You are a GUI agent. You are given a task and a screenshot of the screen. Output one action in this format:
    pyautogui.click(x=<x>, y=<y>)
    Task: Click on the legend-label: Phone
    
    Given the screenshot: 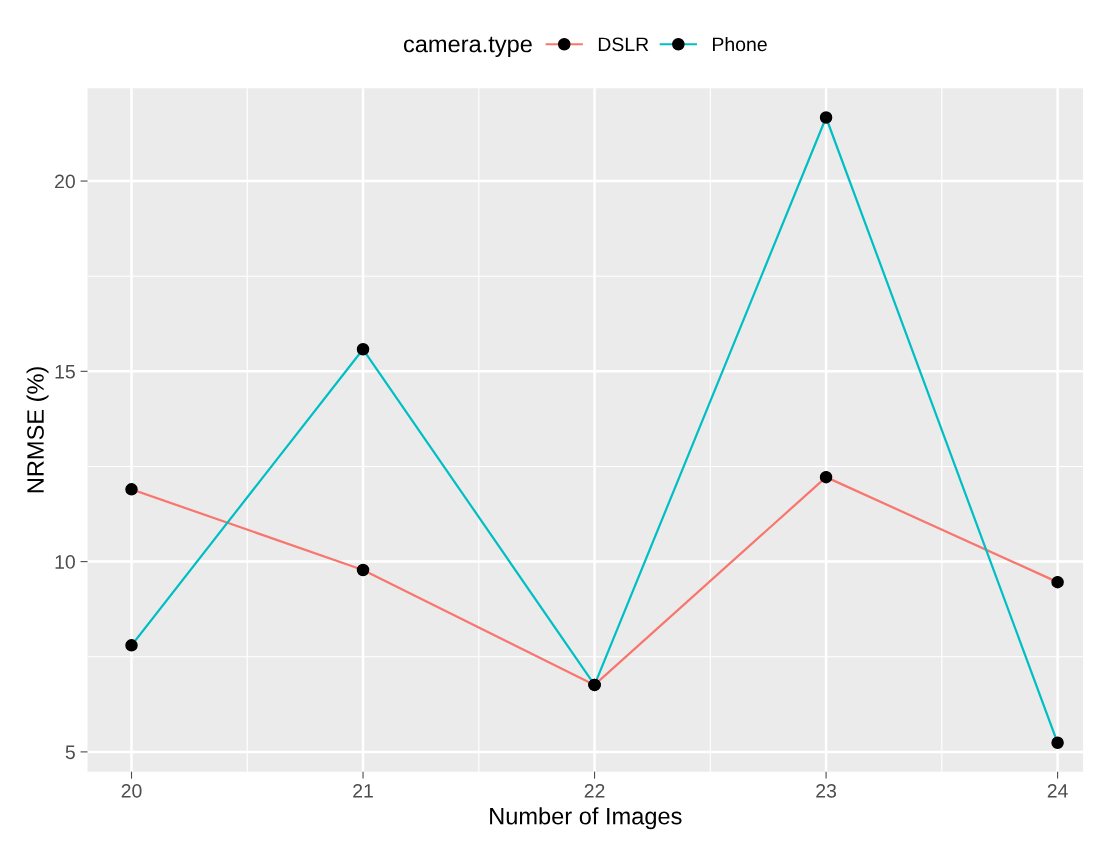 What is the action you would take?
    pyautogui.click(x=740, y=44)
    